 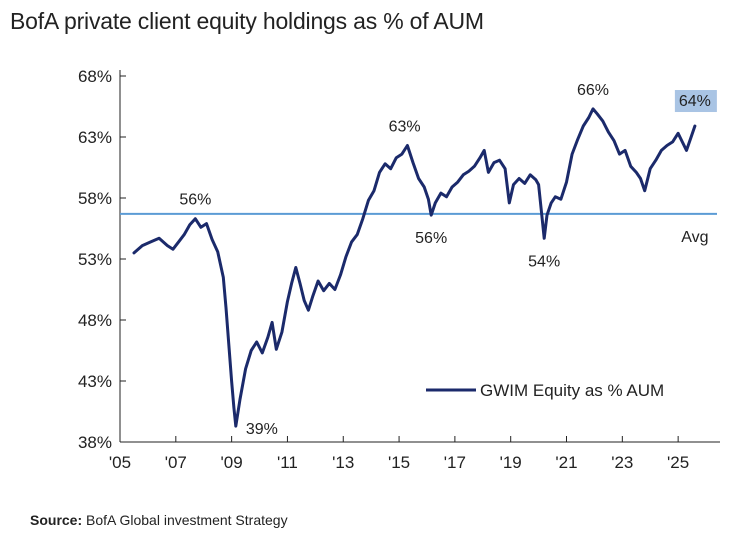 I want to click on source-text: BofA Global investment Strategy, so click(x=187, y=520).